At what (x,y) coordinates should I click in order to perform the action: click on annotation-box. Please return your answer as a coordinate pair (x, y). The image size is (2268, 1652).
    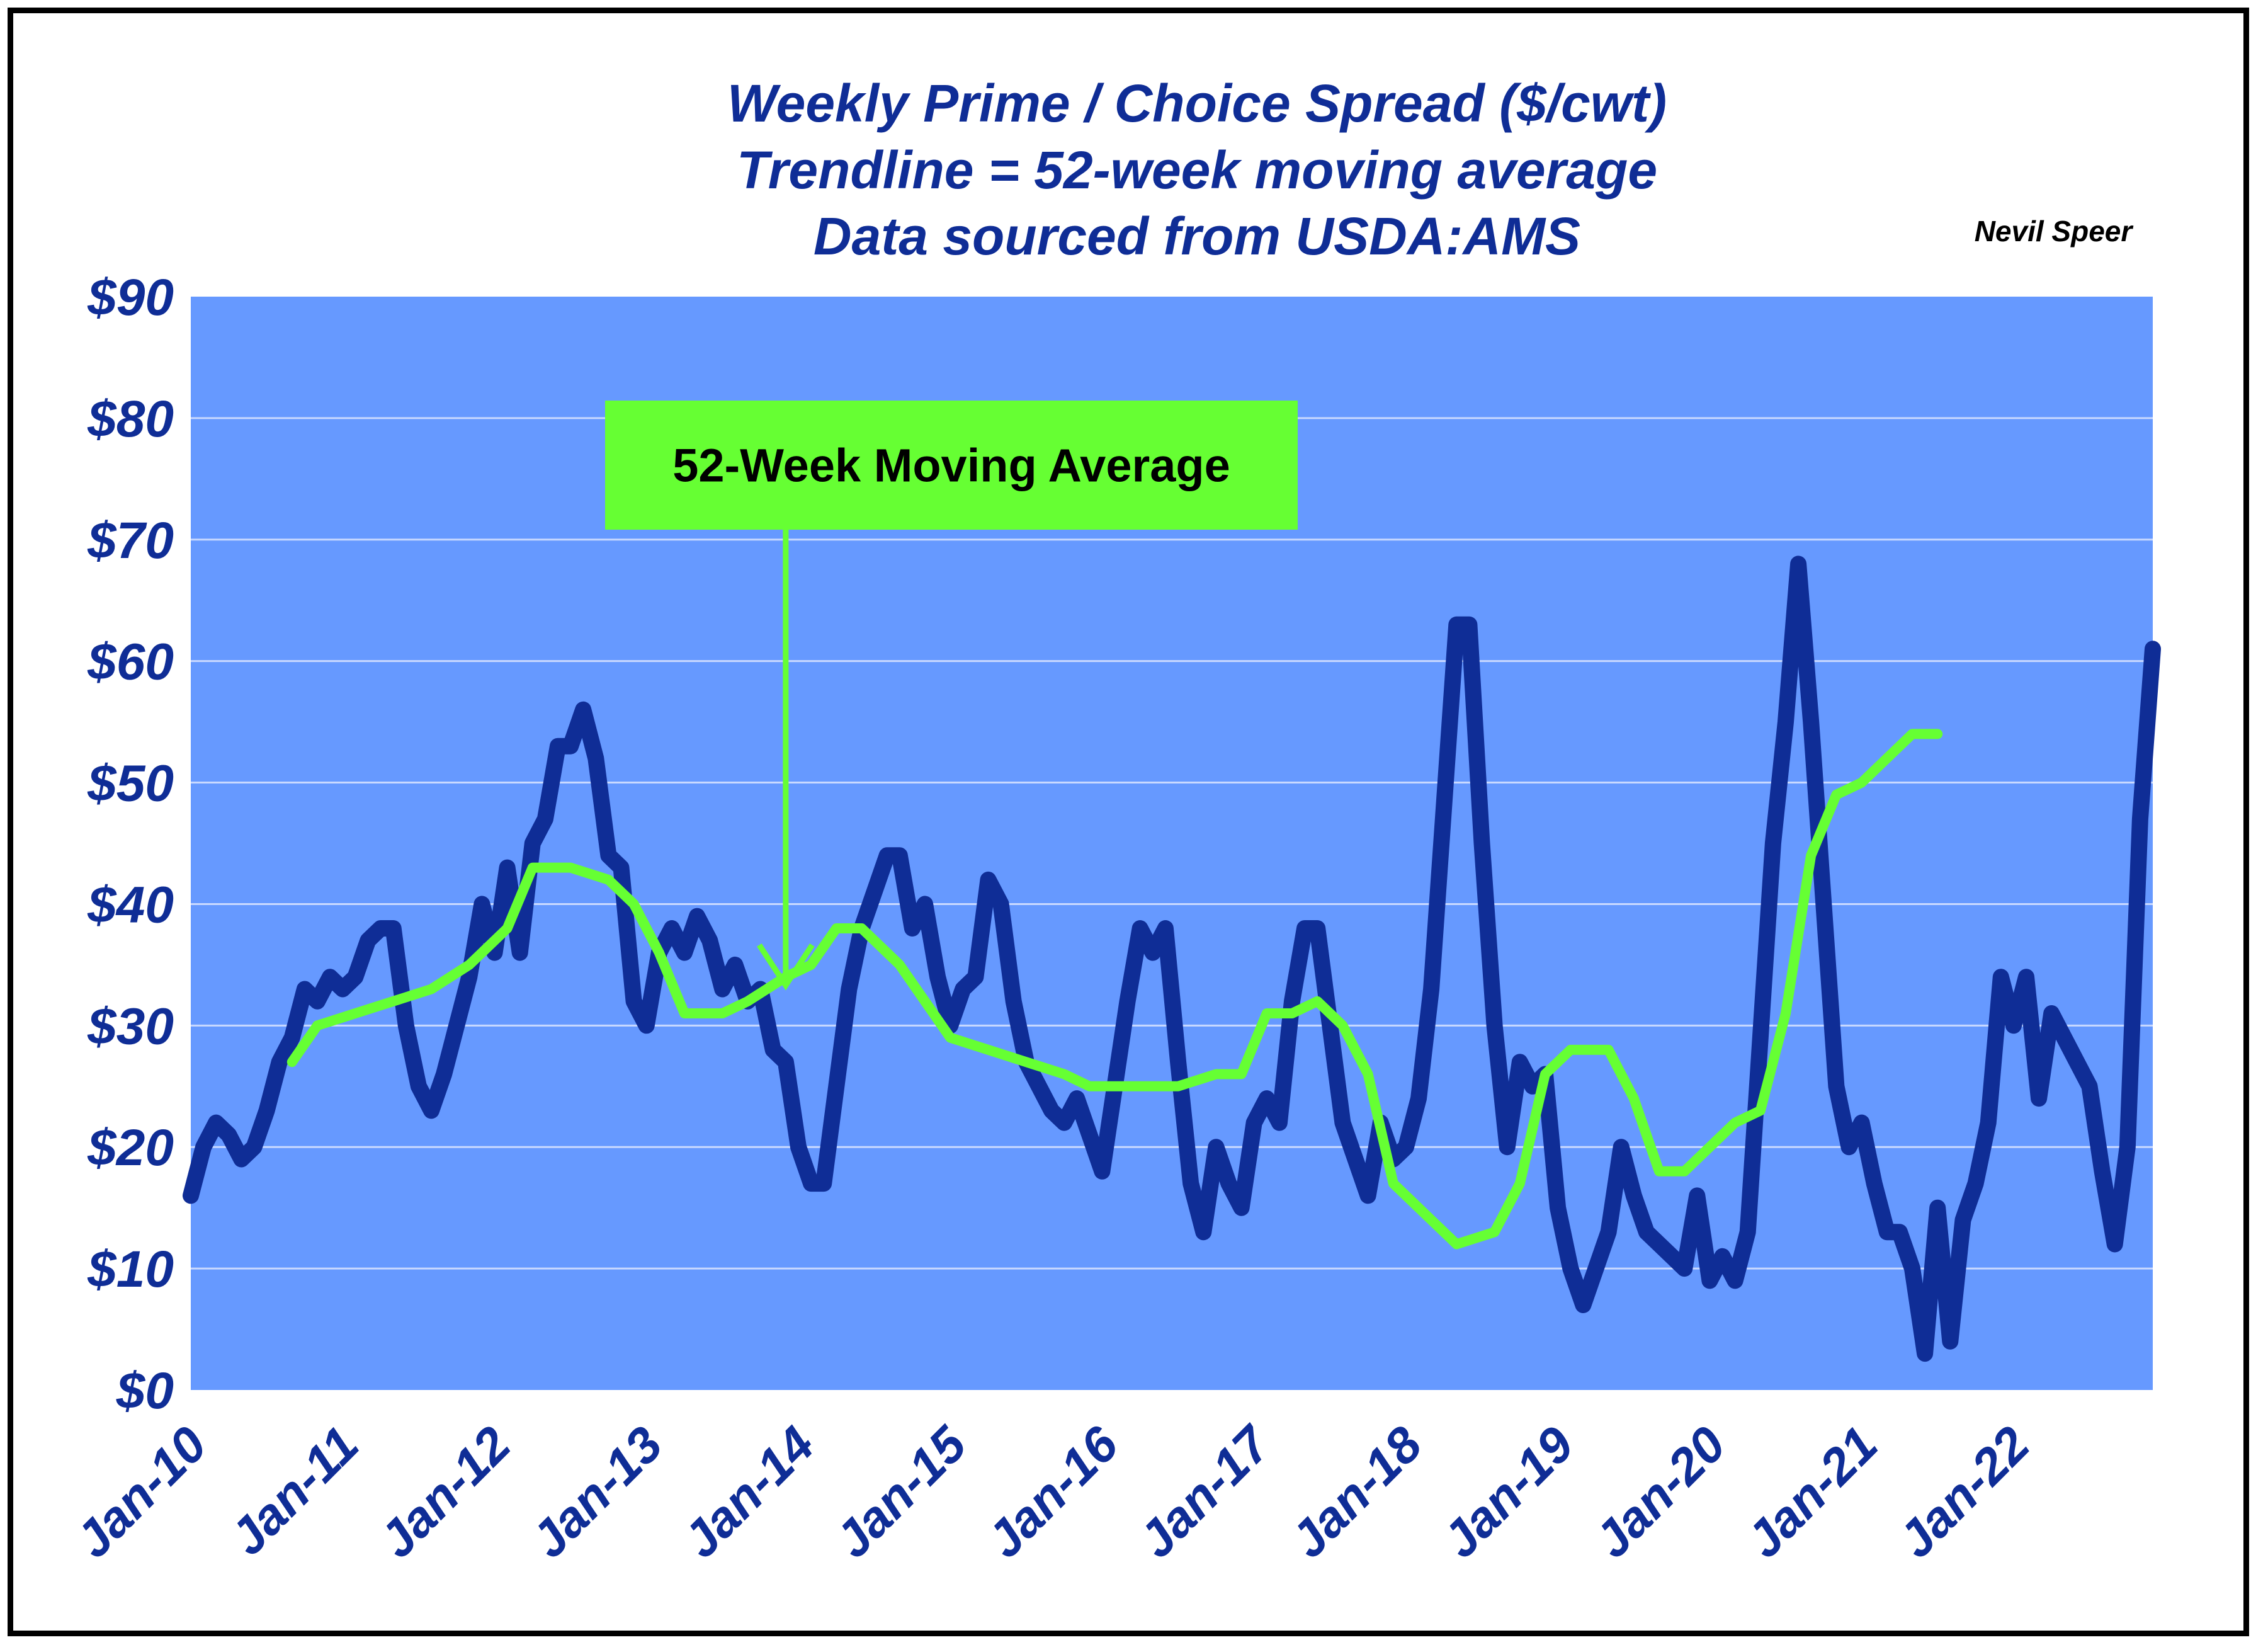
    Looking at the image, I should click on (951, 466).